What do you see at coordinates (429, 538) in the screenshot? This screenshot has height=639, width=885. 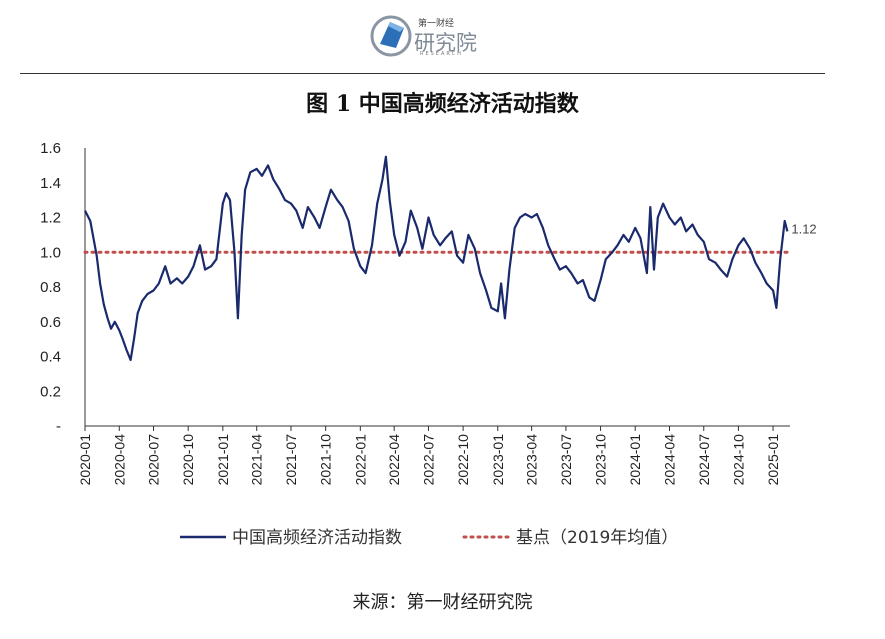 I see `legend: 中国高频经济活动指数 基点（2019年均值）` at bounding box center [429, 538].